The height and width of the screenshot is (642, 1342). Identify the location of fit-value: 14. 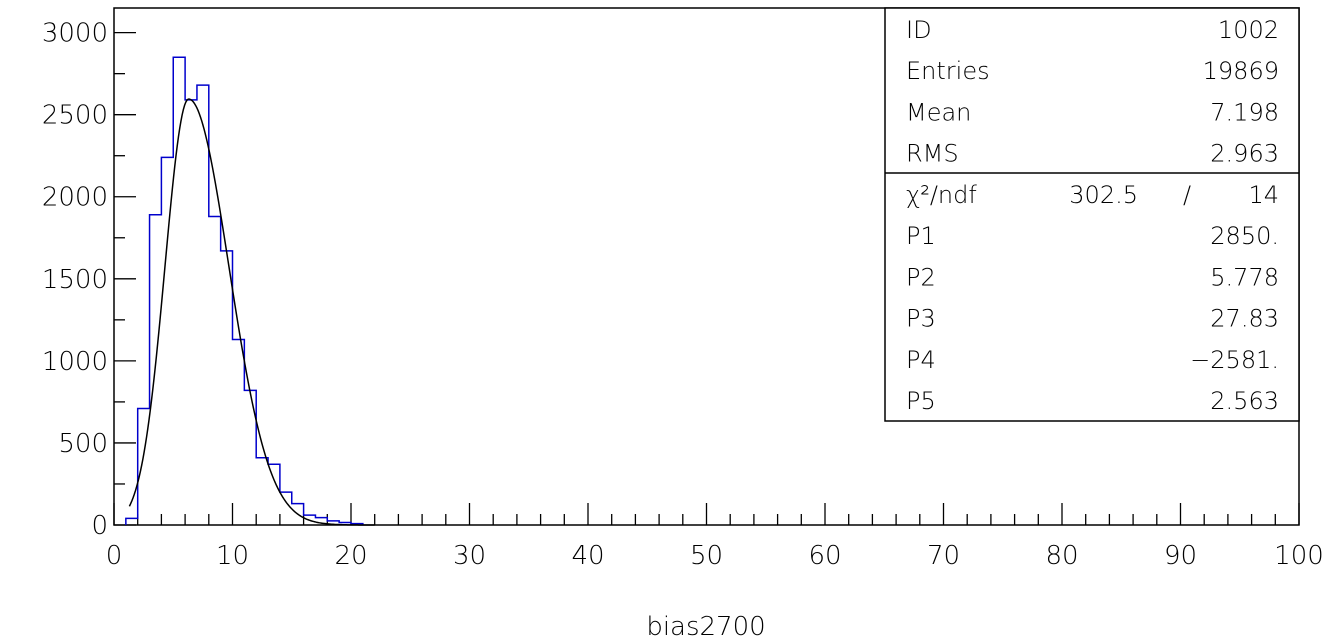
(1263, 195).